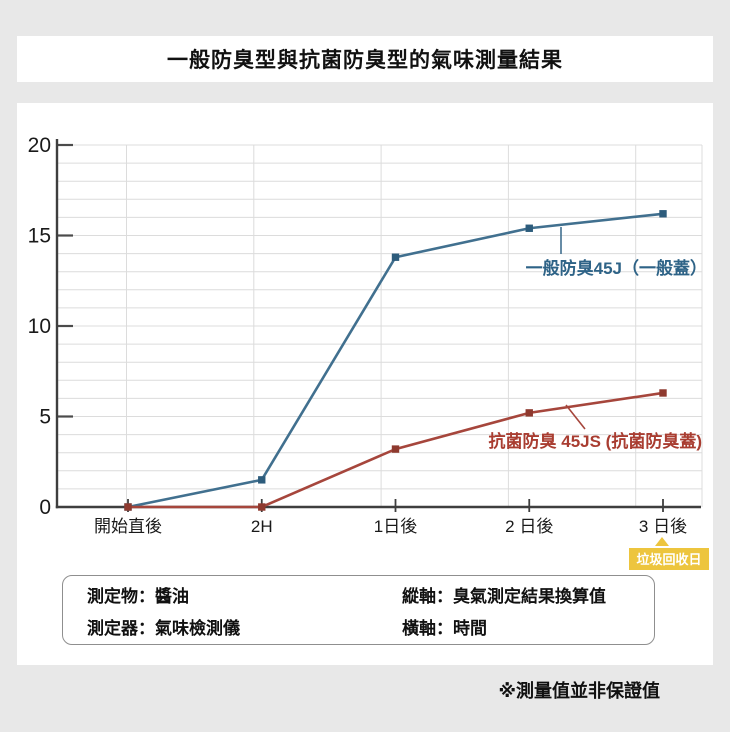 This screenshot has height=732, width=730. What do you see at coordinates (45, 417) in the screenshot?
I see `svg-text: 5` at bounding box center [45, 417].